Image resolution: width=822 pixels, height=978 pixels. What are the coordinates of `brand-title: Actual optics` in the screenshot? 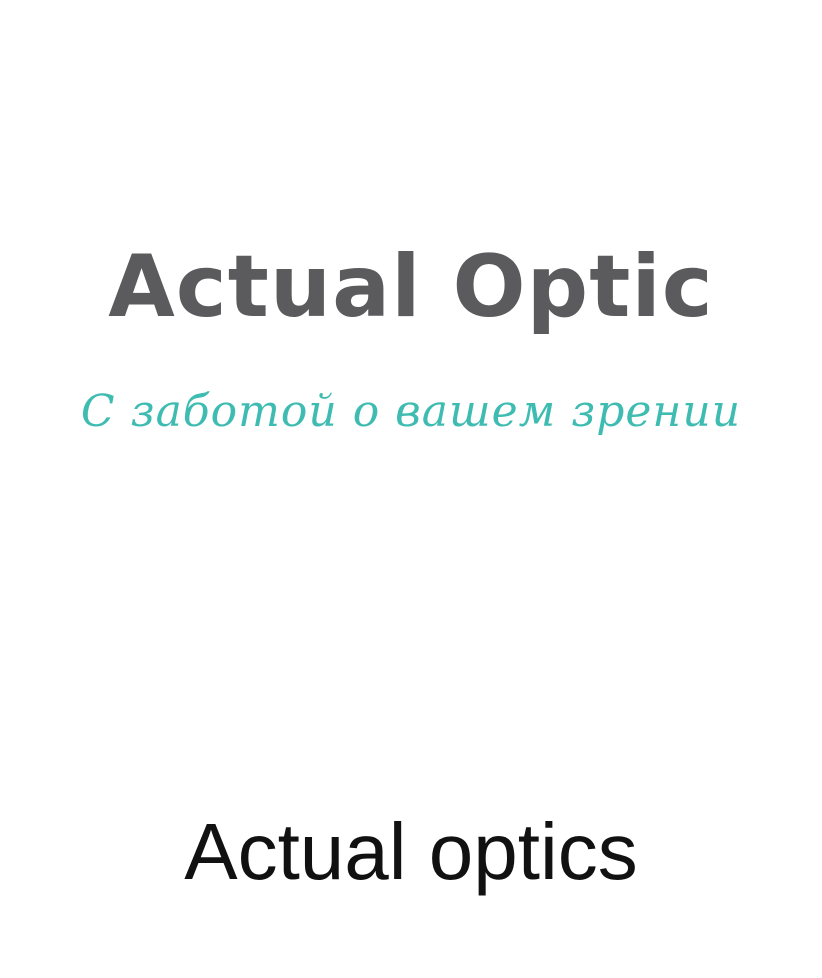 It's located at (411, 851).